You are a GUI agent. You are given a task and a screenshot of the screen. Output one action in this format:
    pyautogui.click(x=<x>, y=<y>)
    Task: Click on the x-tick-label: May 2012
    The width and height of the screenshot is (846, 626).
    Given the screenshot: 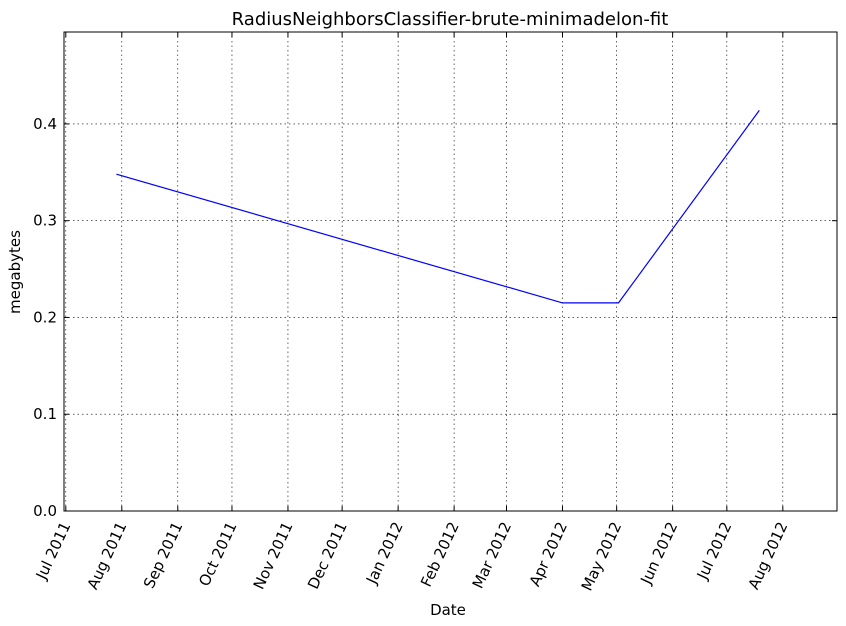 What is the action you would take?
    pyautogui.click(x=602, y=556)
    